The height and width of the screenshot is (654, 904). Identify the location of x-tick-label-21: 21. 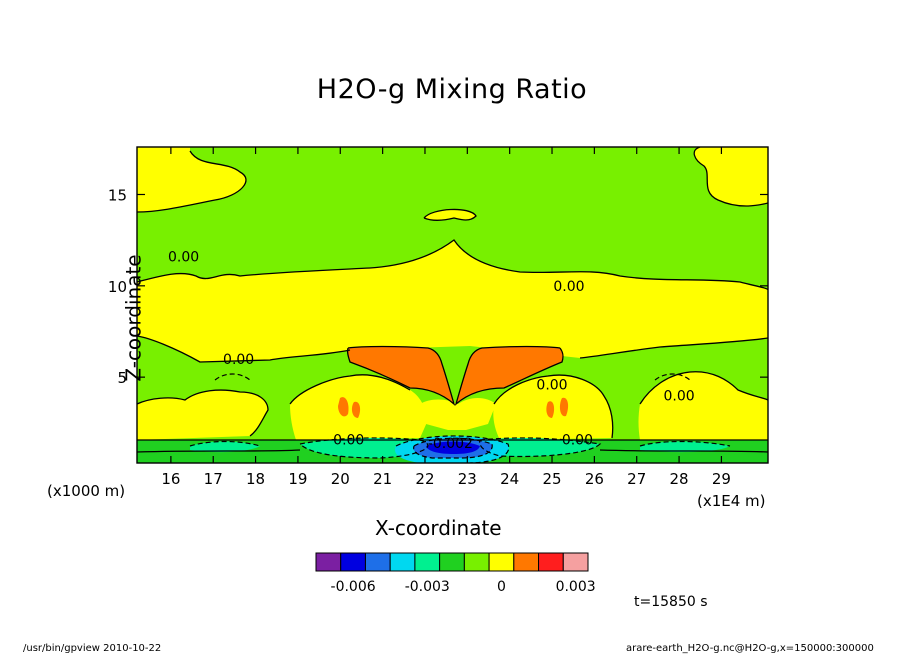
(382, 479).